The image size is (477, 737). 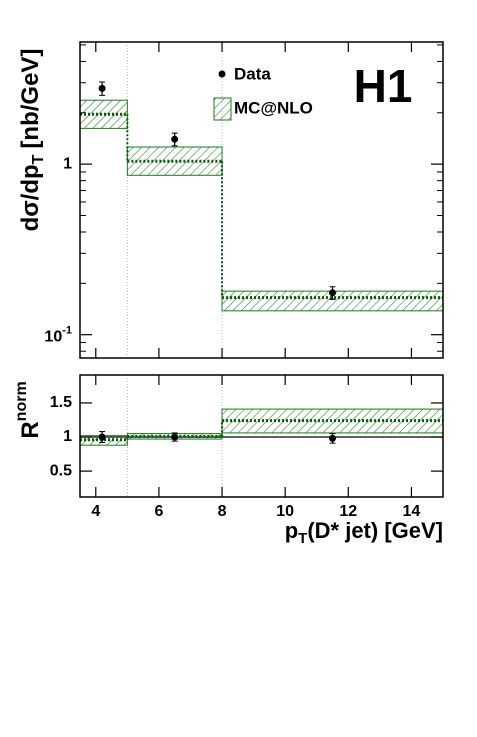 I want to click on y-tick-label: 0.5, so click(x=61, y=470).